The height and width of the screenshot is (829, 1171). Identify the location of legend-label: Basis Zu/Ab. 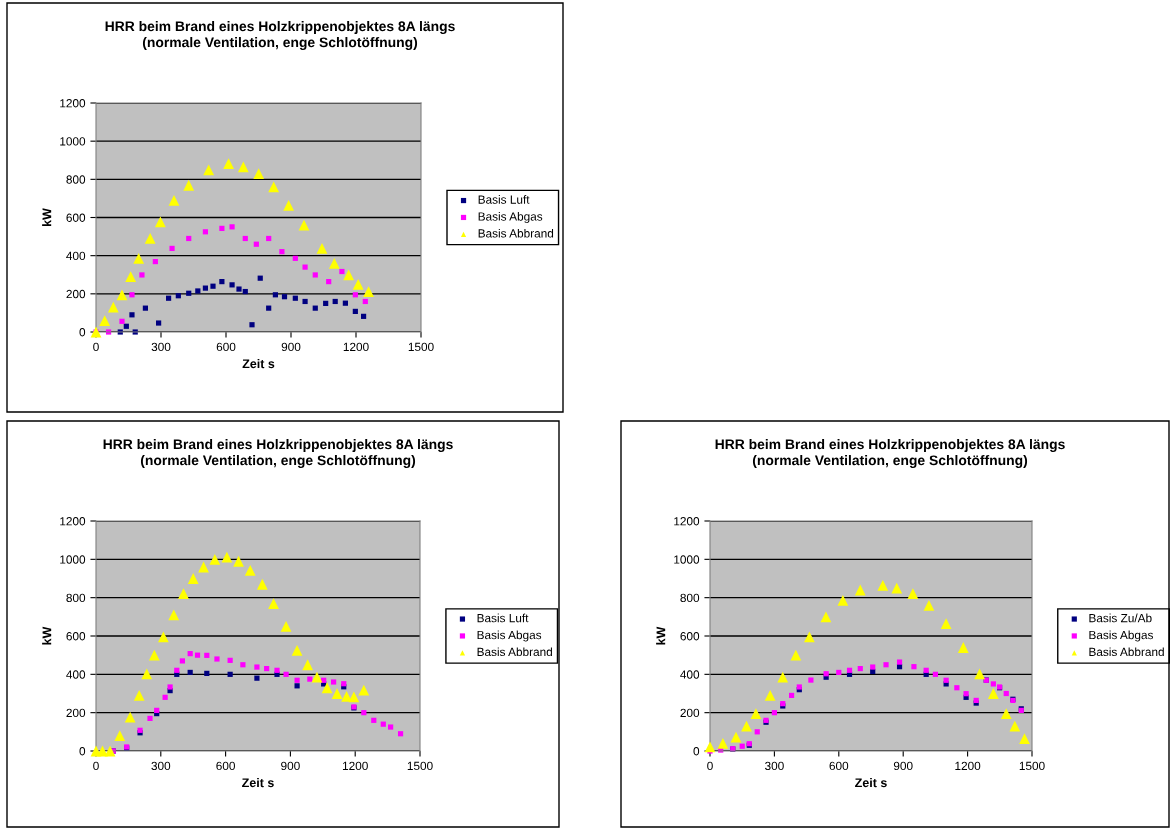
(1120, 618).